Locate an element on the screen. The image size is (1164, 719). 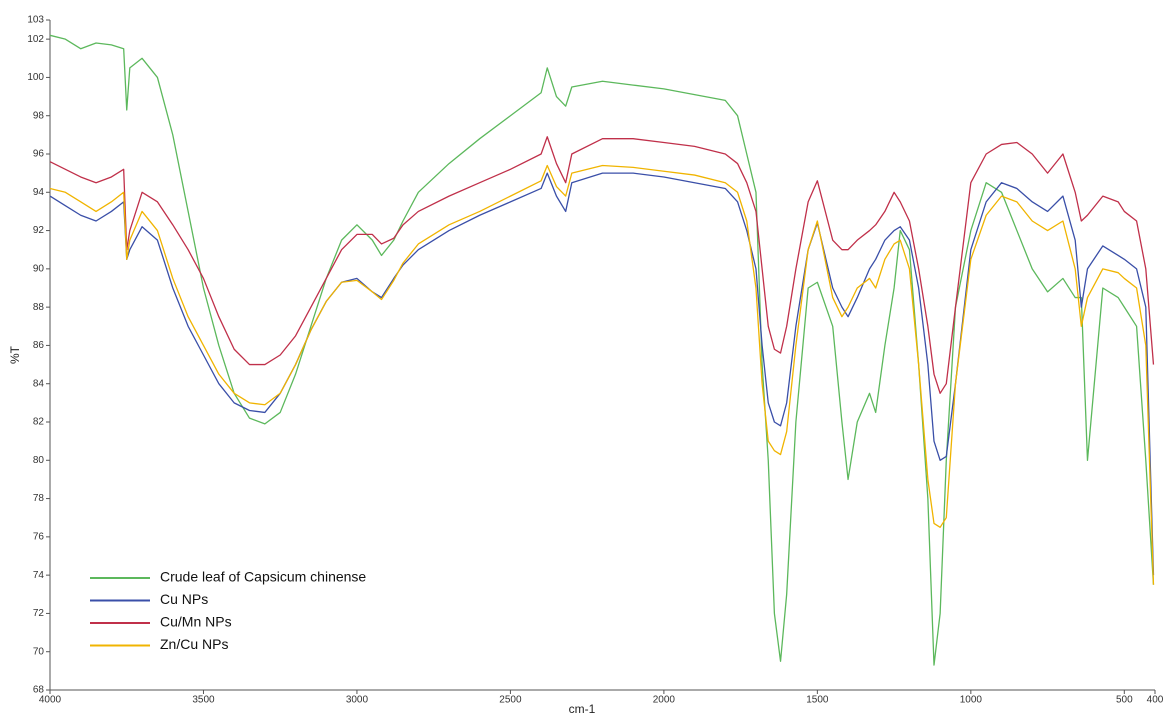
x-tick-label: 1500 is located at coordinates (817, 700).